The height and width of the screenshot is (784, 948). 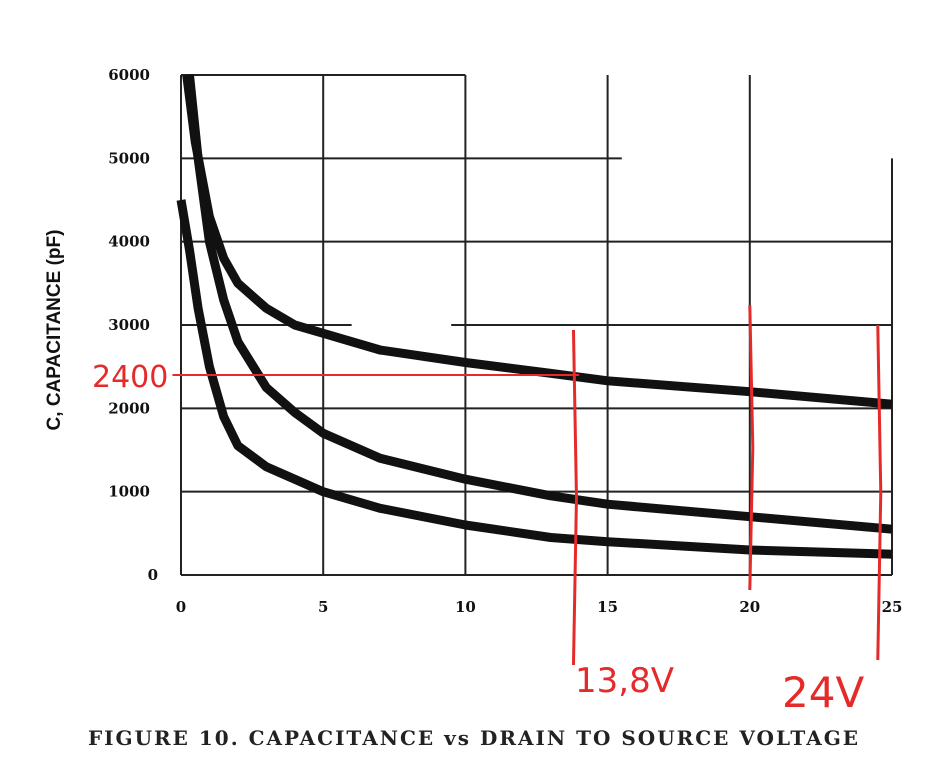 I want to click on x-tick-label: 20, so click(x=749, y=607).